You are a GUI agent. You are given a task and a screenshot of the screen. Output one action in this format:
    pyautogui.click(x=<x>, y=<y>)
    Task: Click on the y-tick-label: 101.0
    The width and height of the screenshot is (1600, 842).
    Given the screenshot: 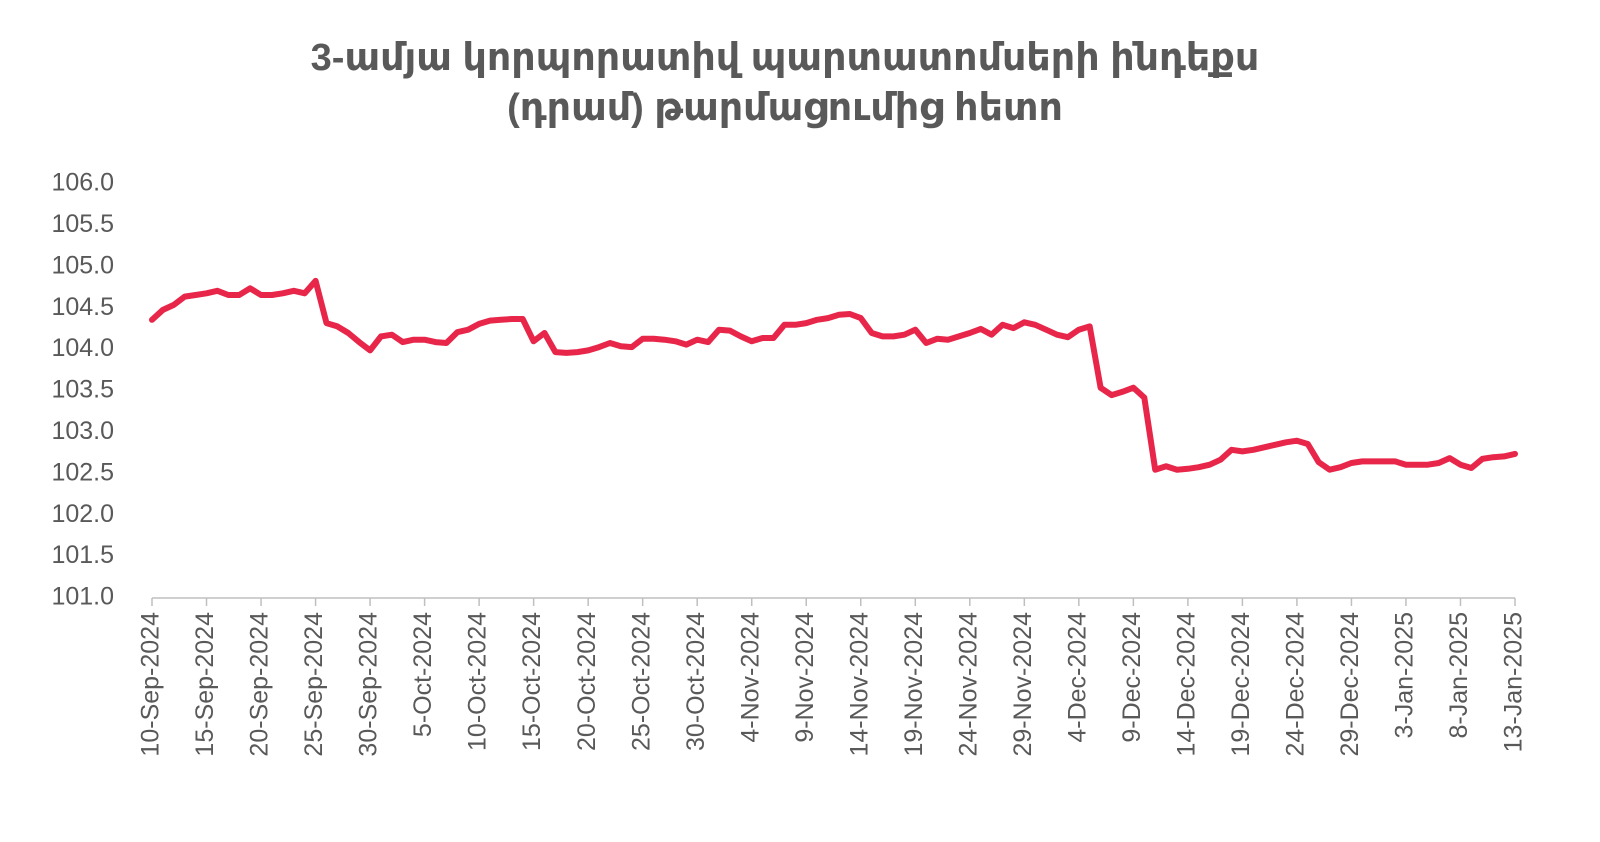 What is the action you would take?
    pyautogui.click(x=82, y=597)
    